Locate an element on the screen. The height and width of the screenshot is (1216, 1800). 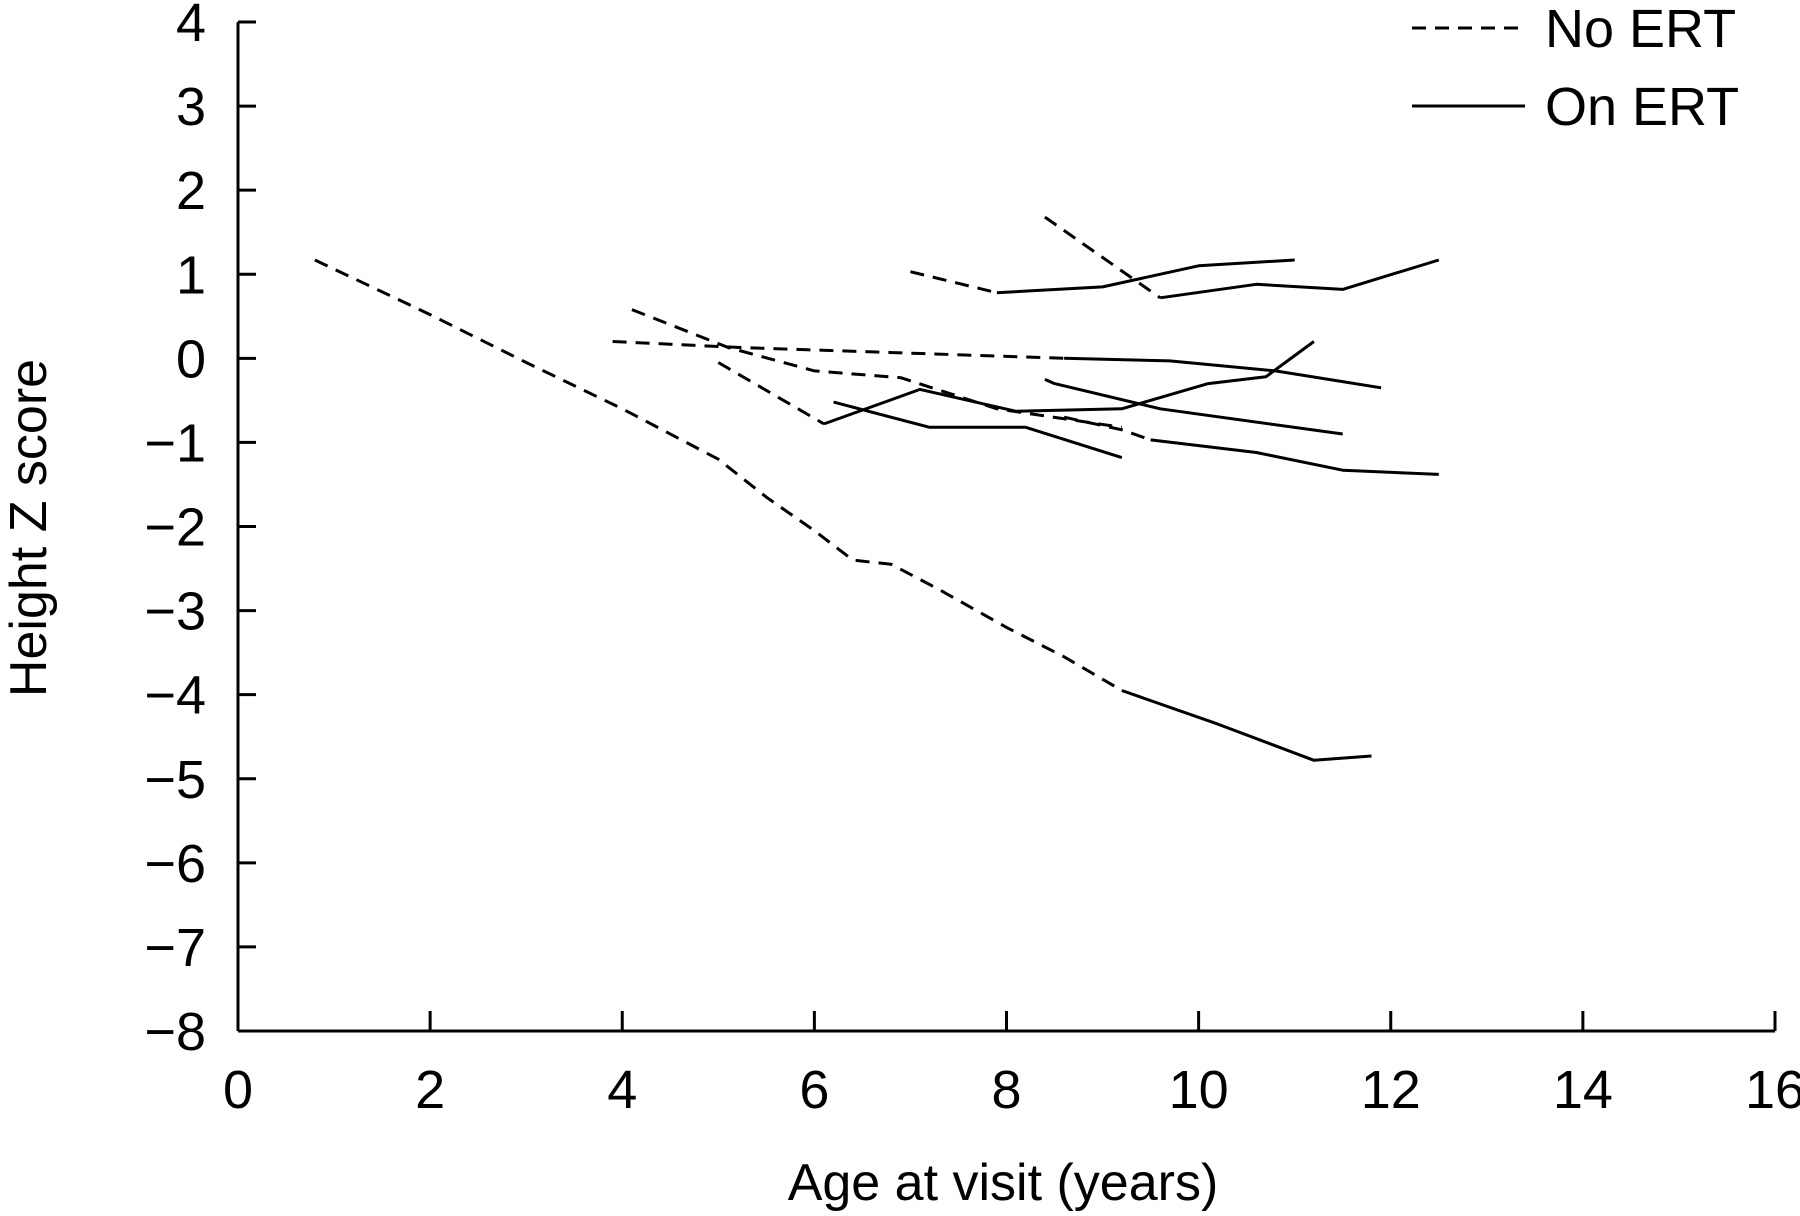
x-tick-label: 8 is located at coordinates (1006, 1090).